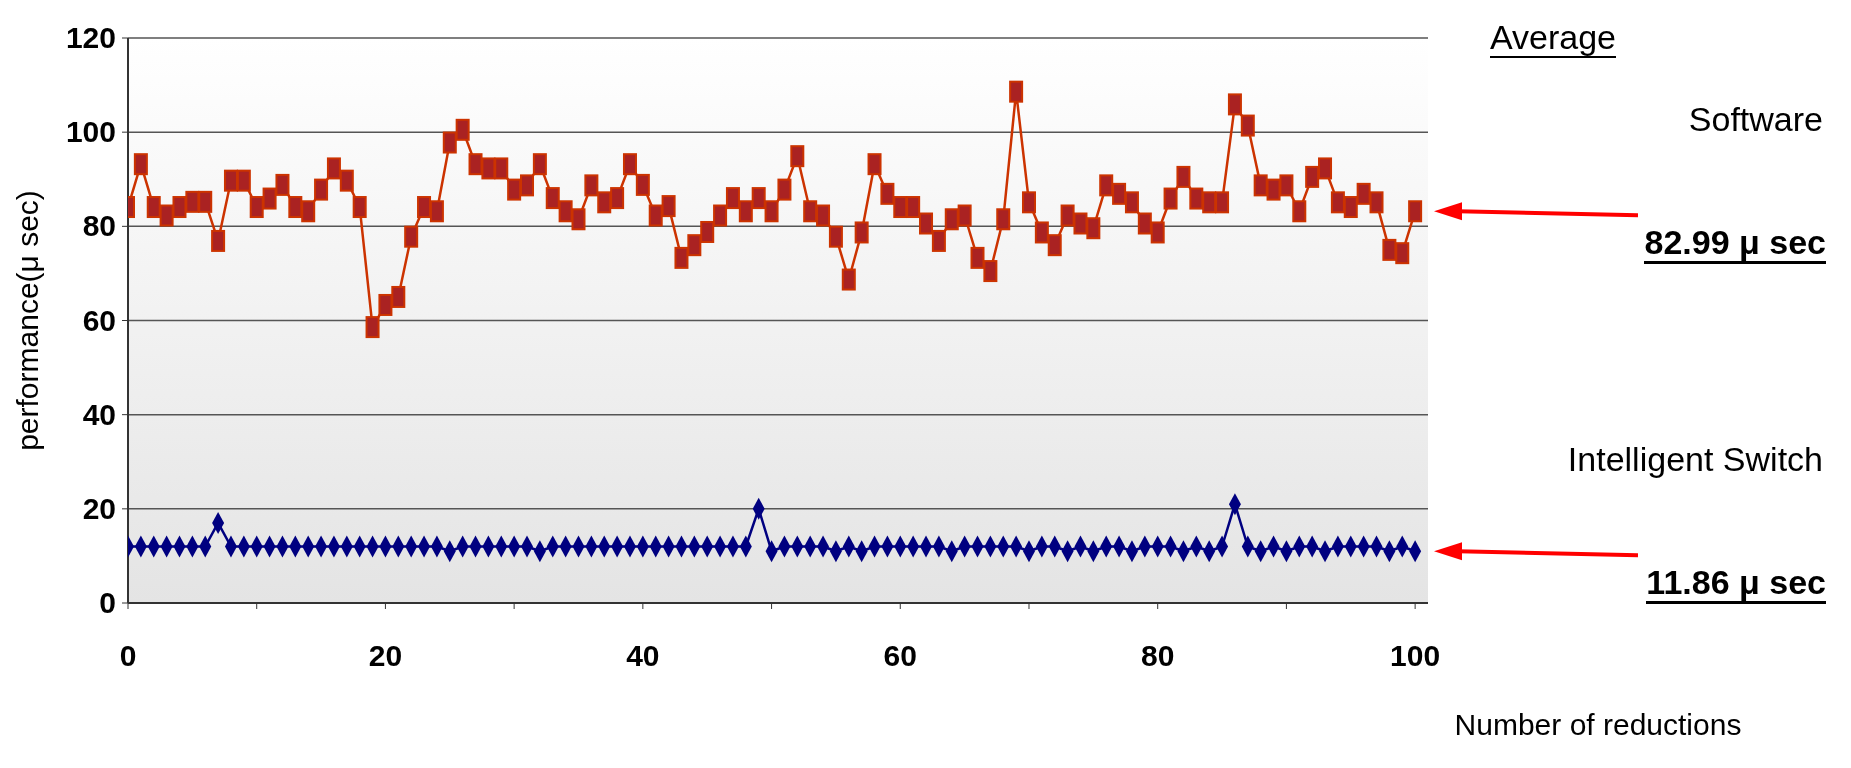 This screenshot has height=768, width=1851. What do you see at coordinates (99, 414) in the screenshot?
I see `y-tick-label: 40` at bounding box center [99, 414].